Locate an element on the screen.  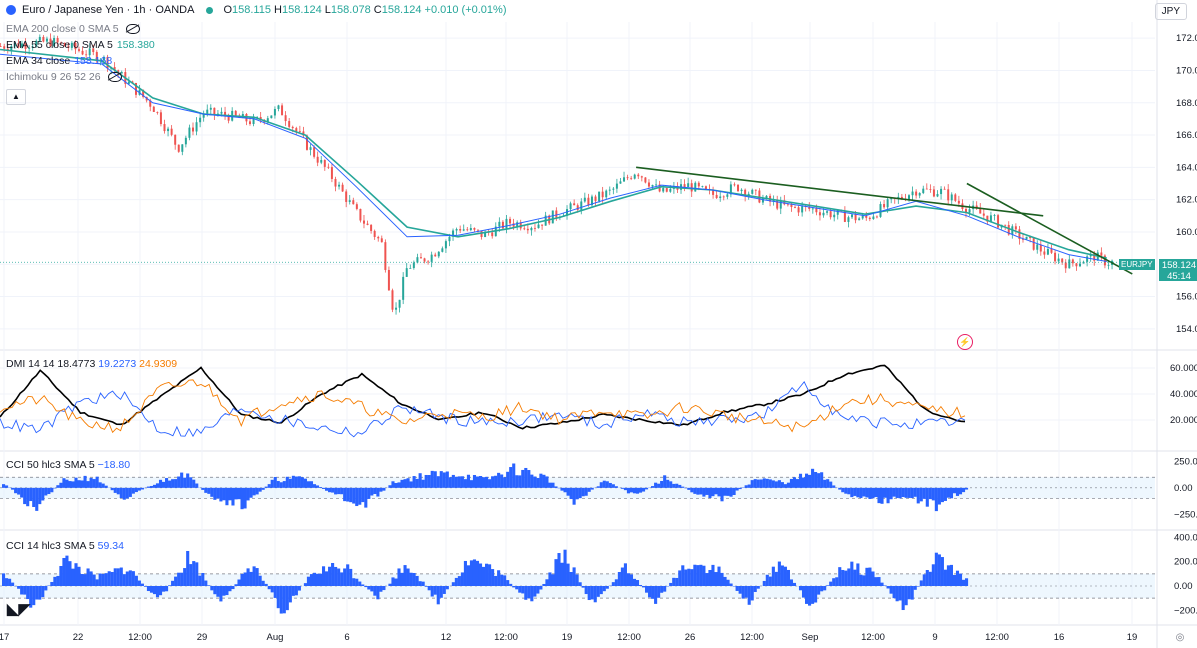
x-tick-label: 29 is located at coordinates (202, 637).